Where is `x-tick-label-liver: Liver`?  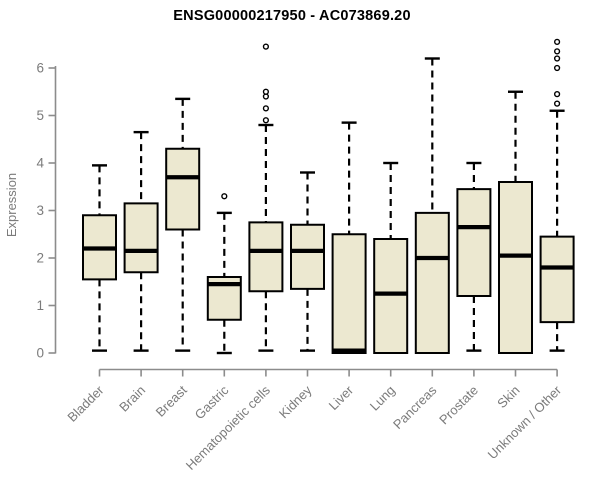
x-tick-label-liver: Liver is located at coordinates (341, 397).